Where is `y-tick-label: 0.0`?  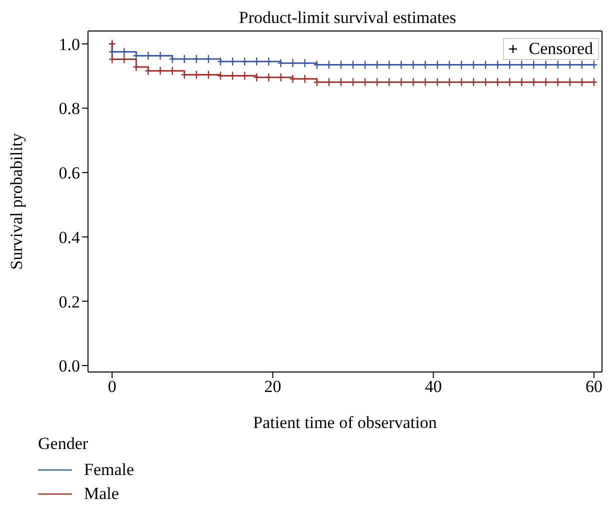 y-tick-label: 0.0 is located at coordinates (69, 366).